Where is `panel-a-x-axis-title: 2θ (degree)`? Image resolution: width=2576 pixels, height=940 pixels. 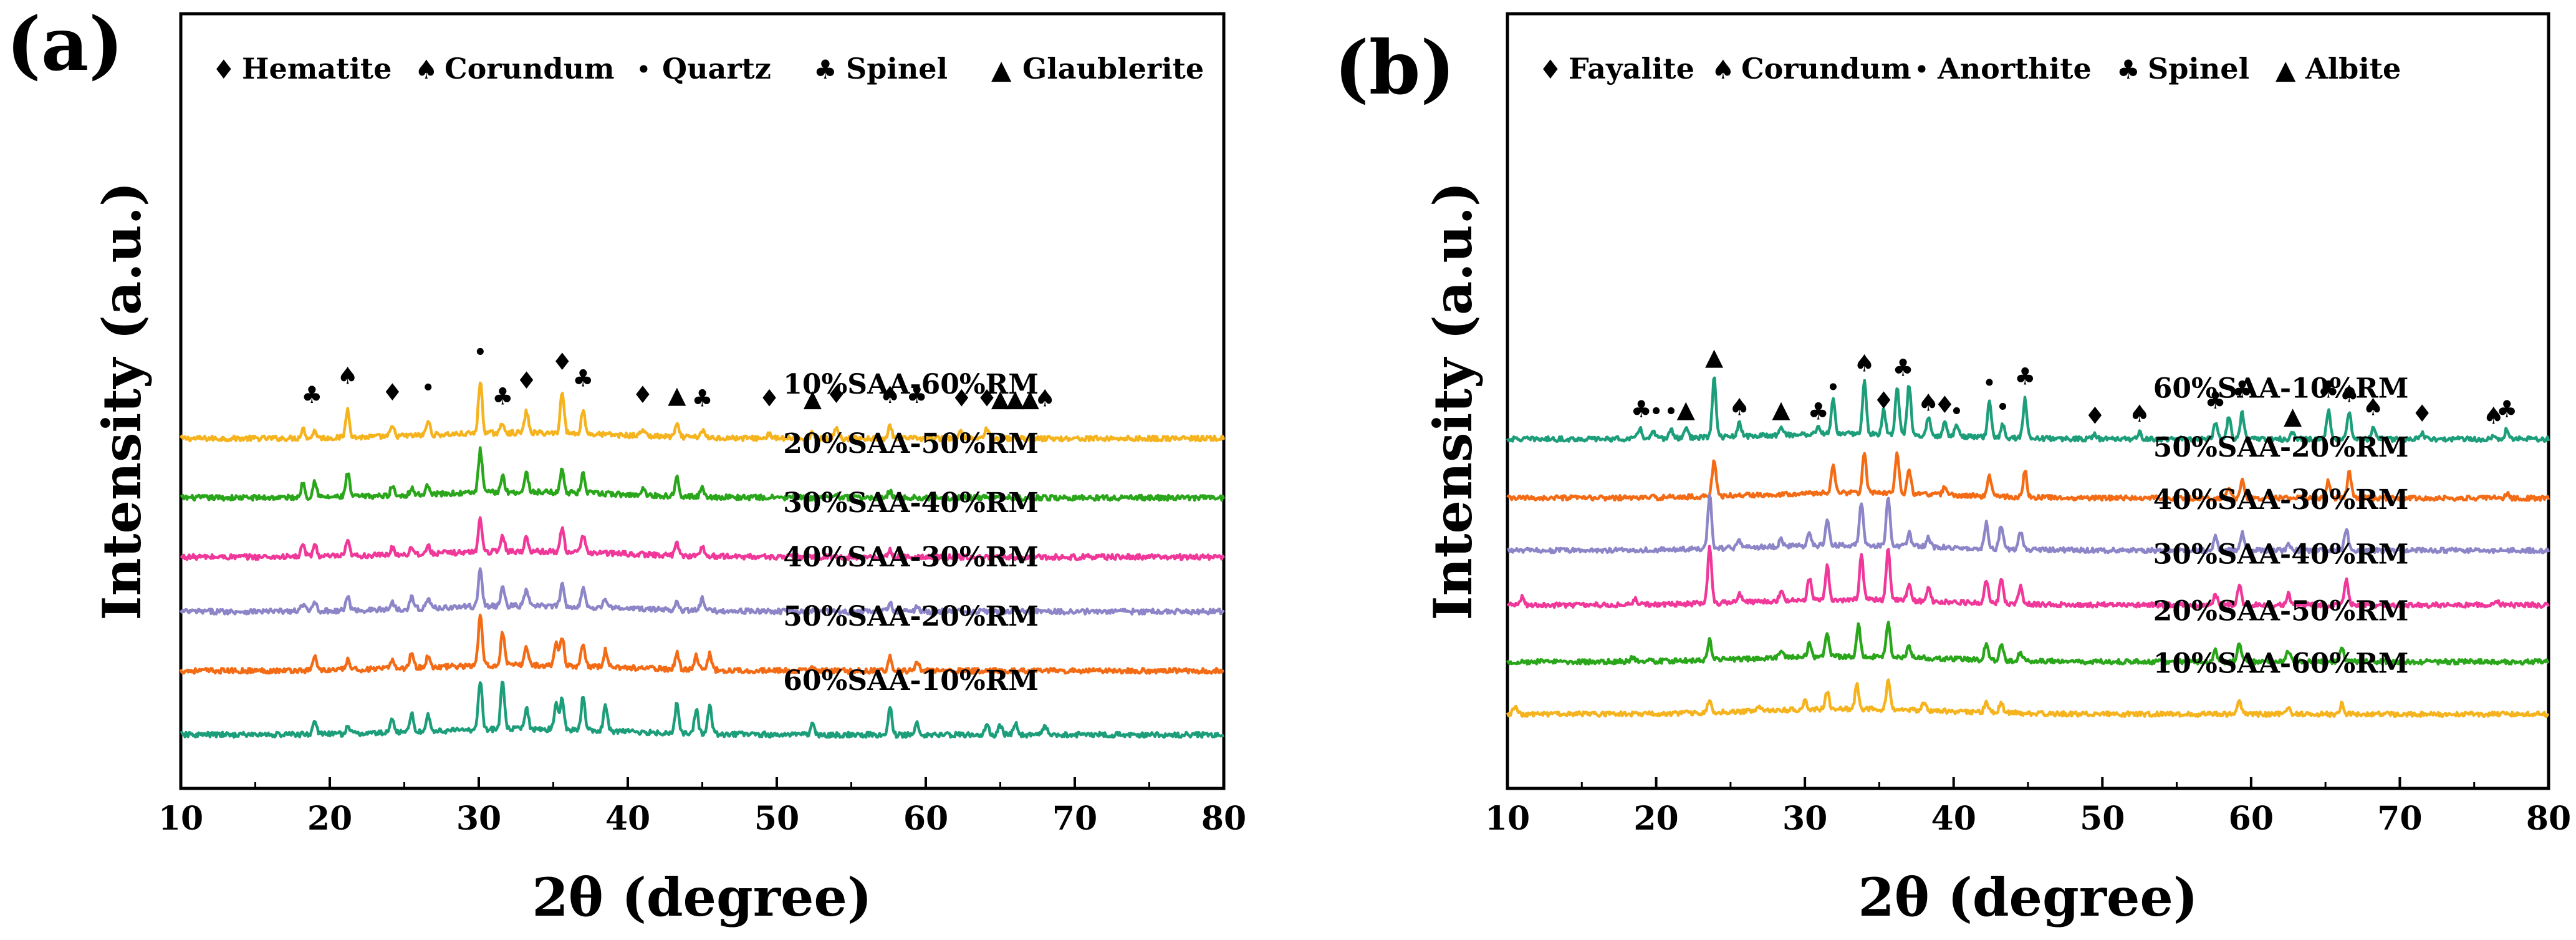 panel-a-x-axis-title: 2θ (degree) is located at coordinates (702, 897).